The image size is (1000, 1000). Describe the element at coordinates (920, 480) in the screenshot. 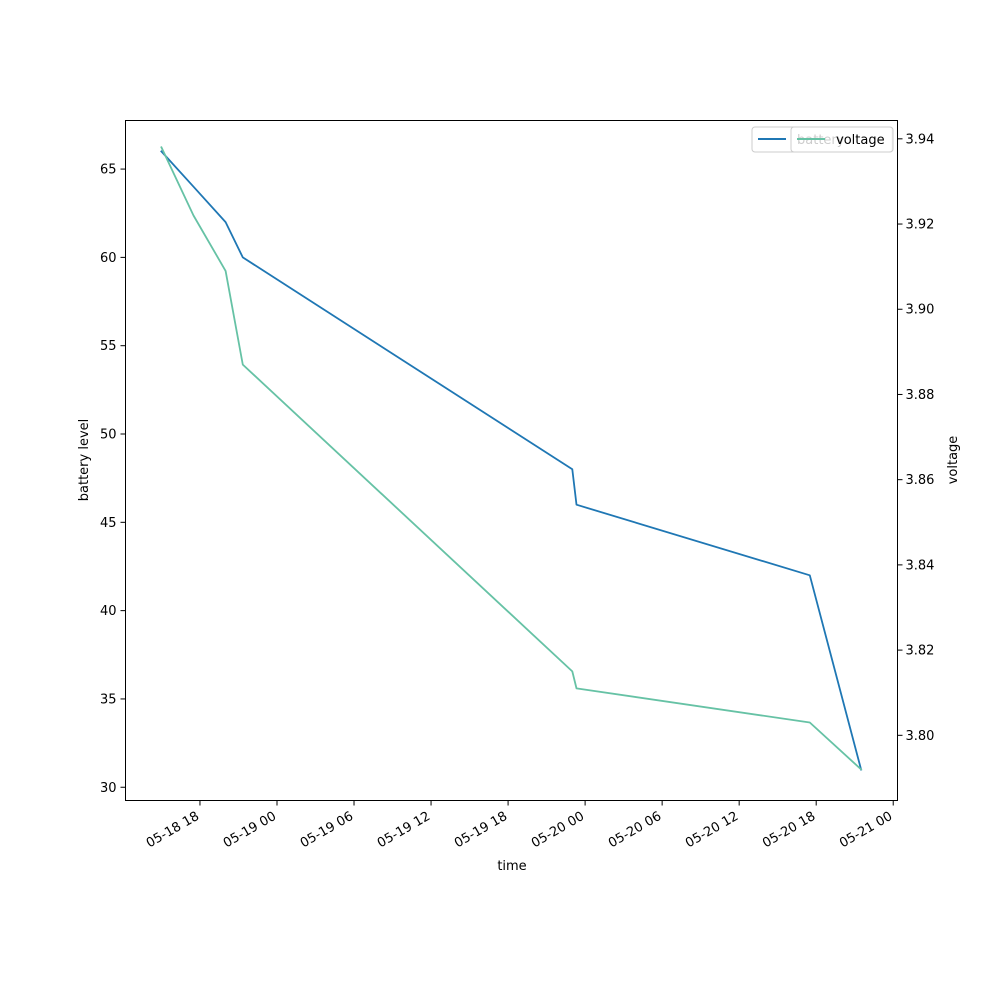

I see `right-y-tick-label: 3.86` at that location.